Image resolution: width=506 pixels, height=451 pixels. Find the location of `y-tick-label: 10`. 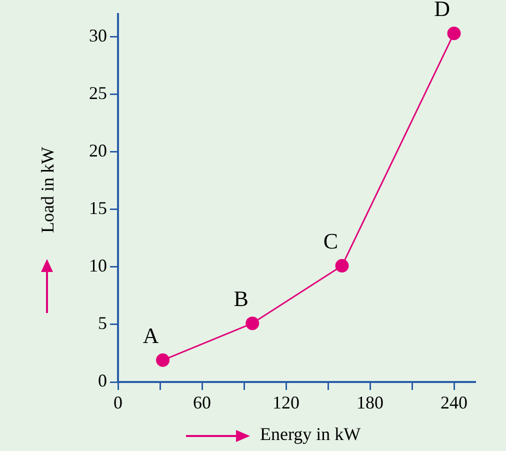

y-tick-label: 10 is located at coordinates (98, 266).